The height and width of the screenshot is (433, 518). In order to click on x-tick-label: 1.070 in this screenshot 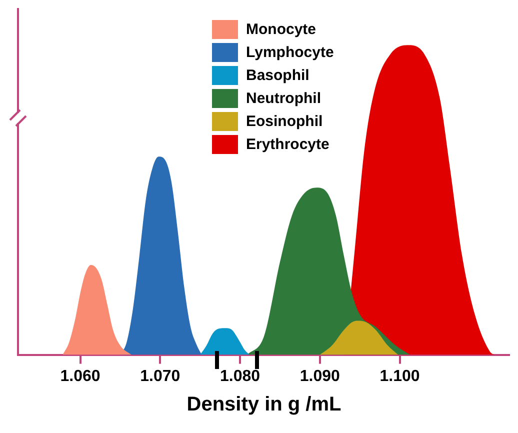, I will do `click(160, 376)`.